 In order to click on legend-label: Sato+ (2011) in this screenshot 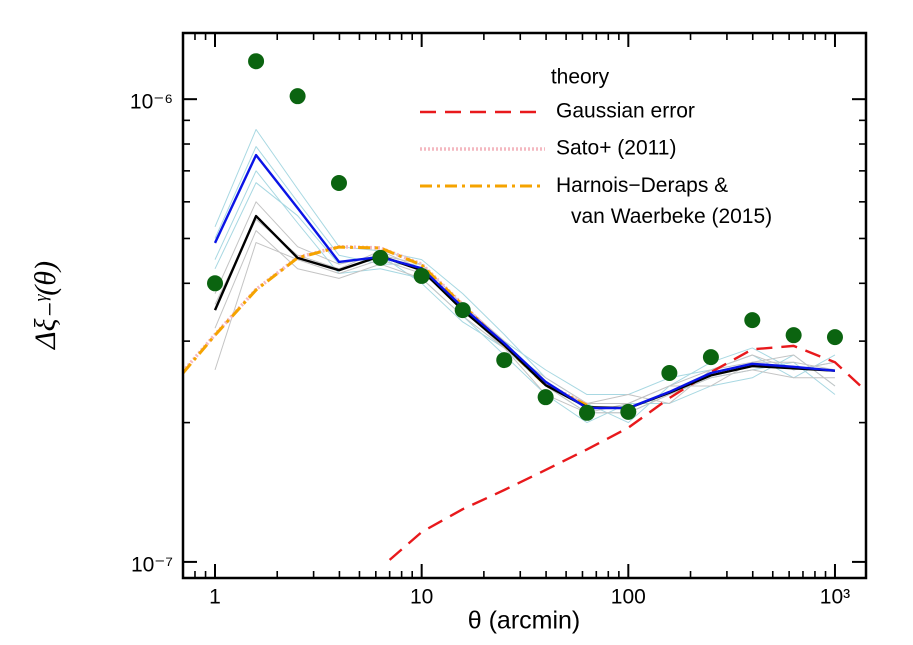, I will do `click(616, 148)`.